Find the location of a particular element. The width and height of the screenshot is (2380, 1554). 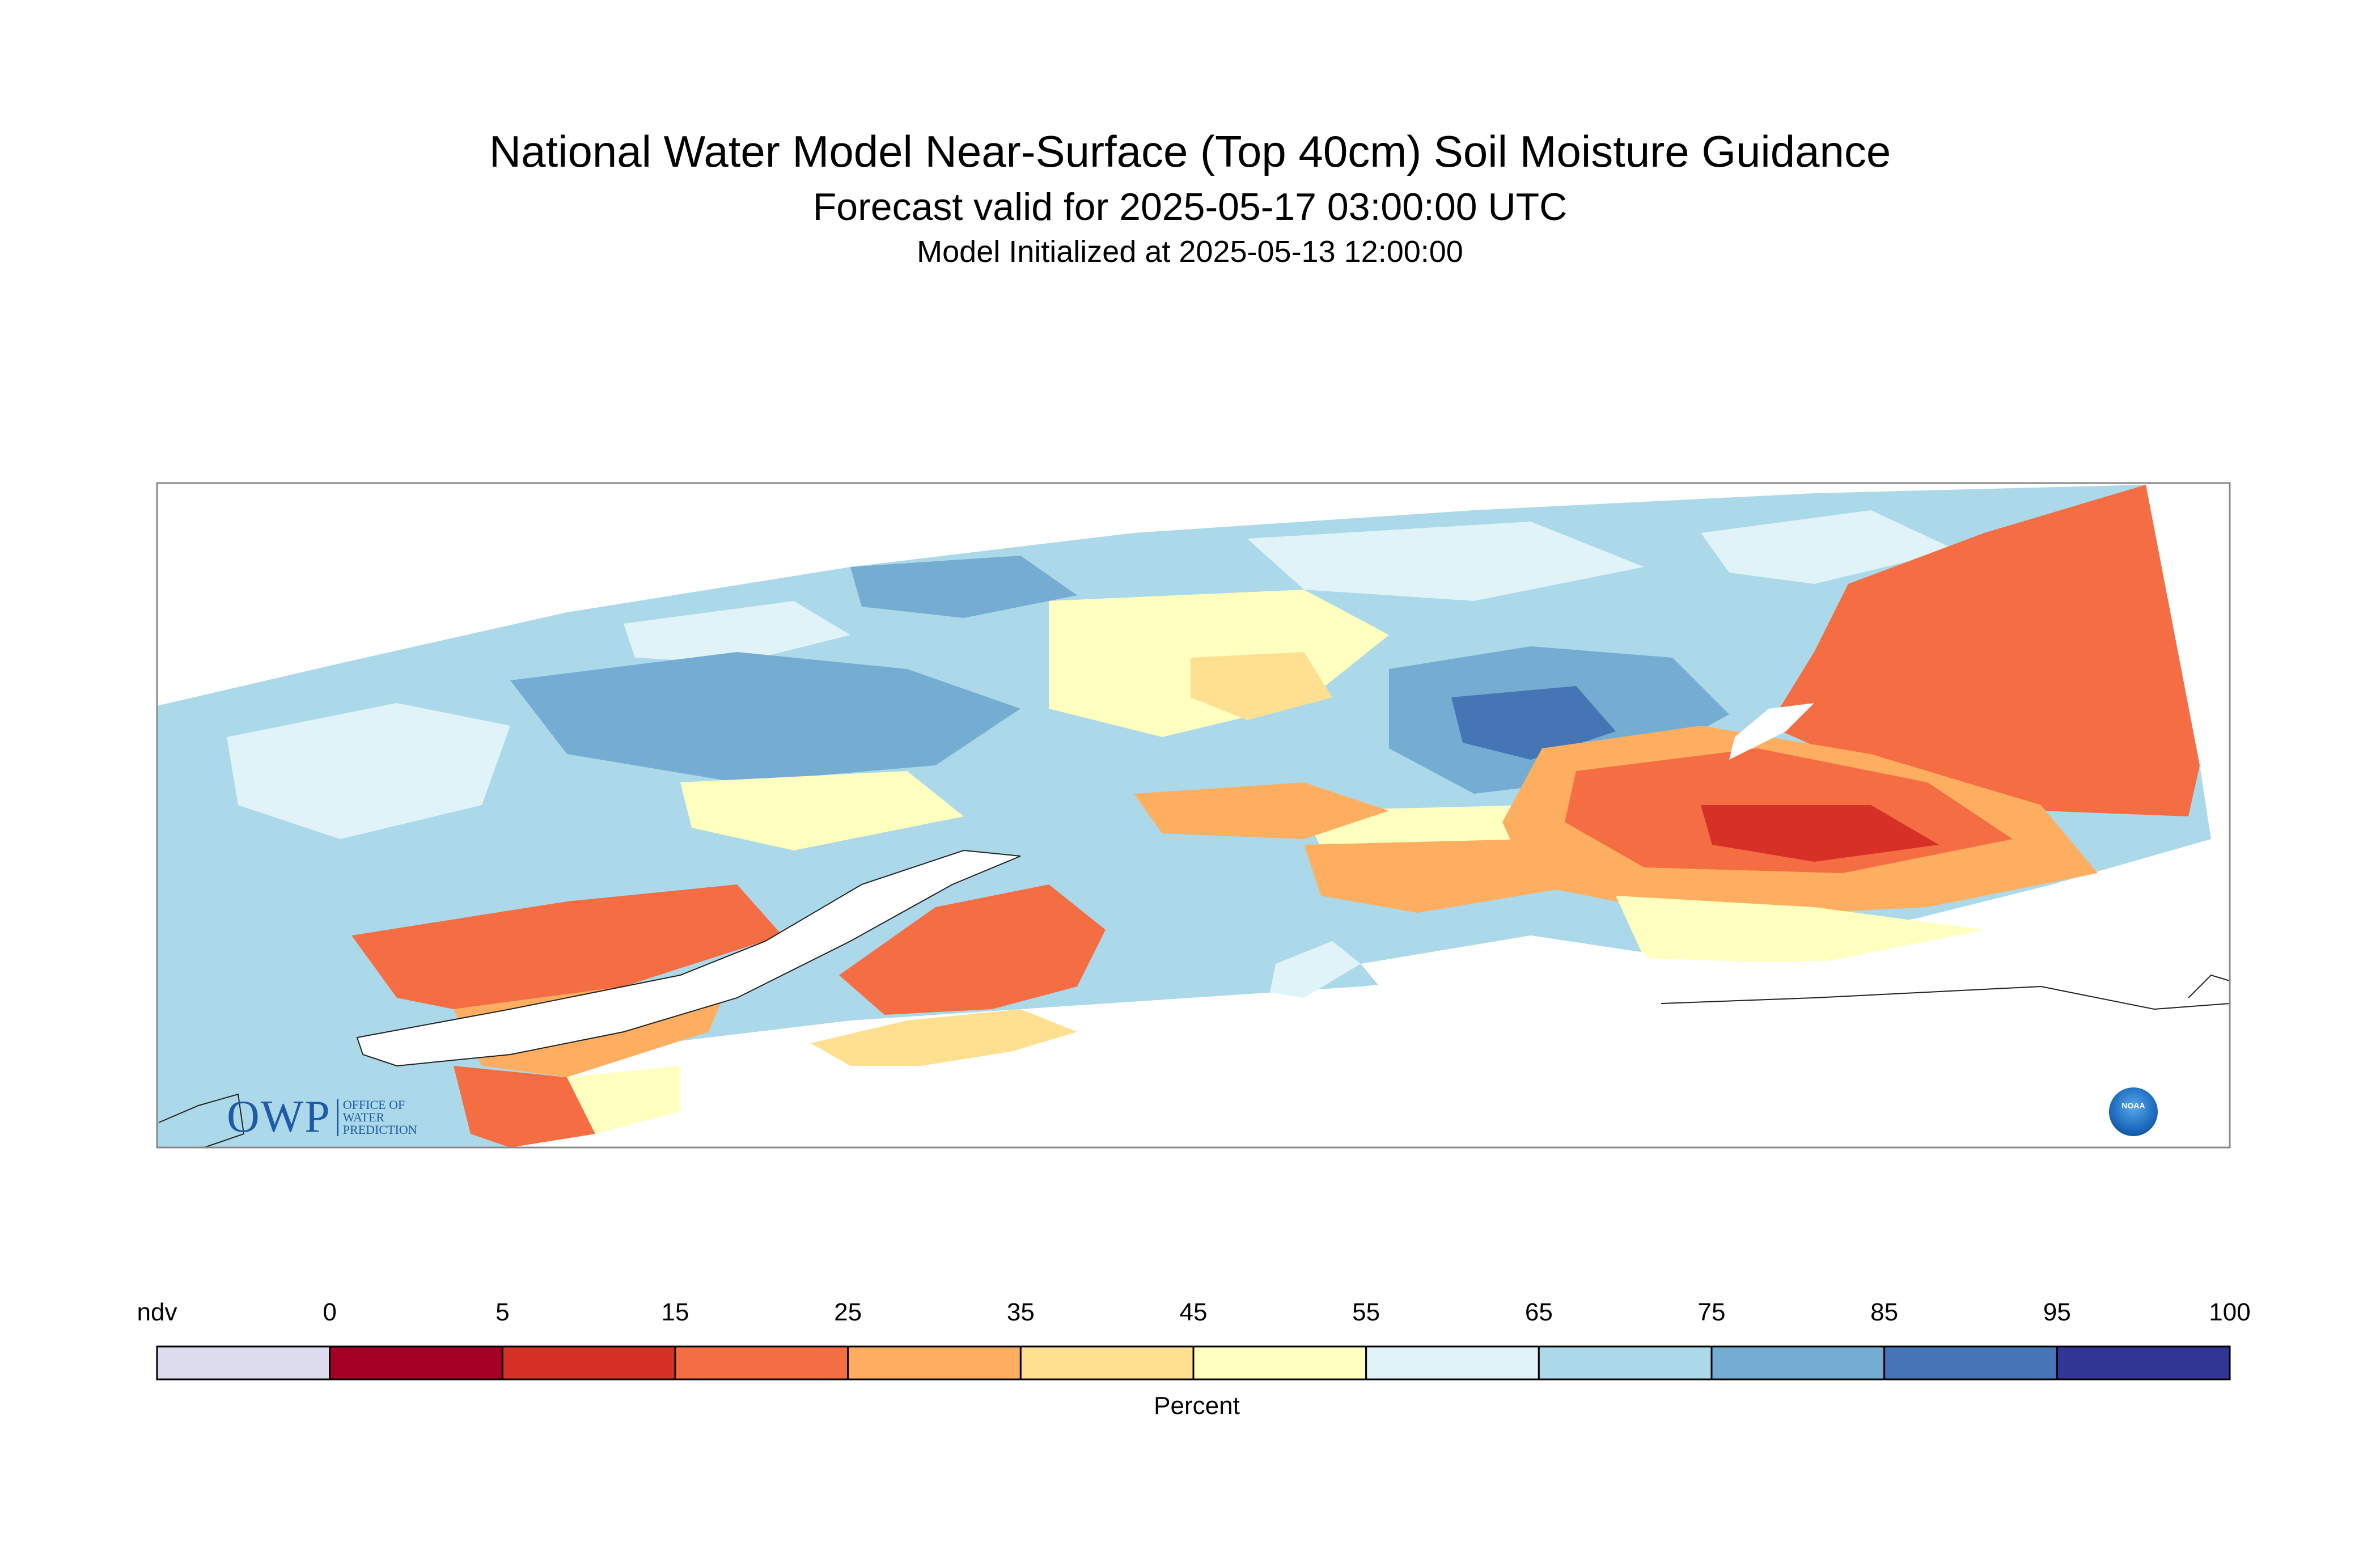

colorbar is located at coordinates (1194, 1363).